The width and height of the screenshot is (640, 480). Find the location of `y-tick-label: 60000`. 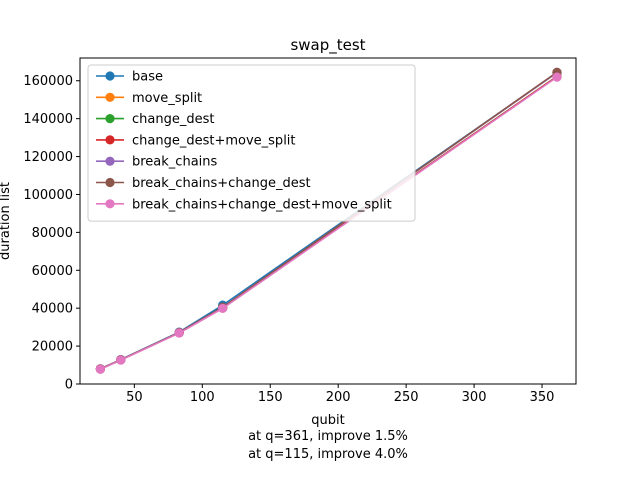

y-tick-label: 60000 is located at coordinates (52, 271).